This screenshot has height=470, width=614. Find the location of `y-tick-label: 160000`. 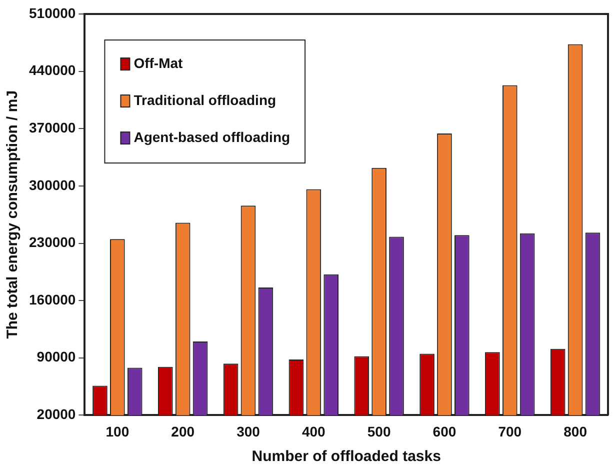

y-tick-label: 160000 is located at coordinates (52, 299).